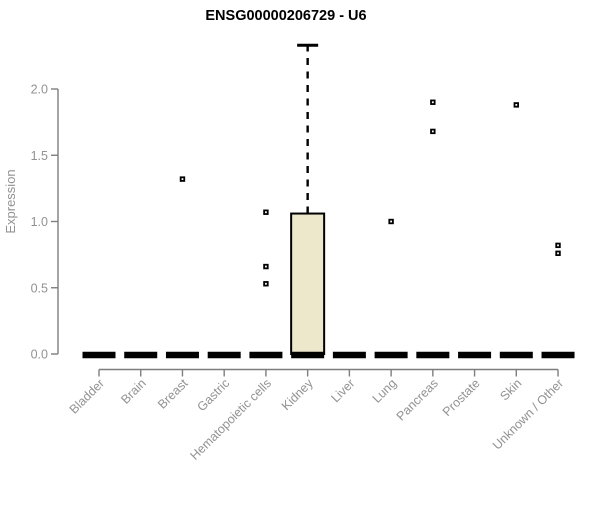 This screenshot has height=505, width=600. What do you see at coordinates (182, 355) in the screenshot?
I see `median-breast` at bounding box center [182, 355].